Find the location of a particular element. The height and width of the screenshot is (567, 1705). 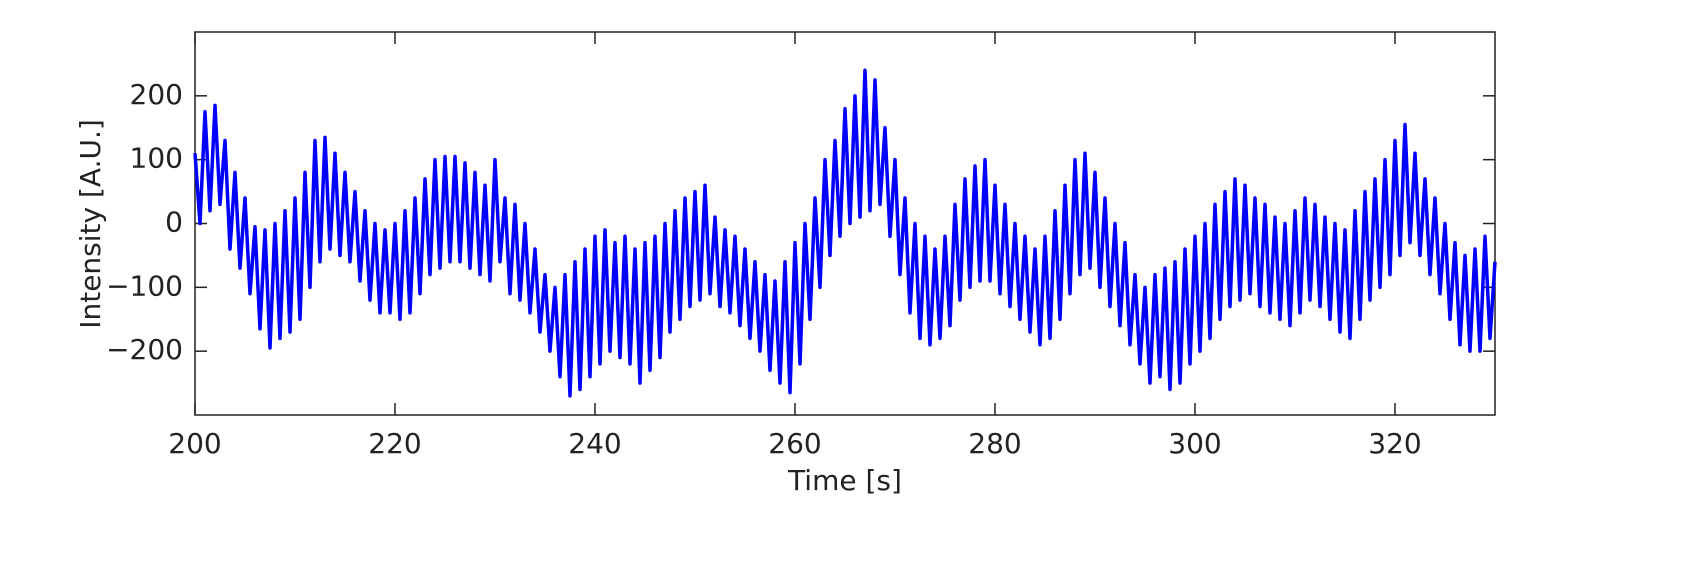

x-tick-label: 220 is located at coordinates (394, 443).